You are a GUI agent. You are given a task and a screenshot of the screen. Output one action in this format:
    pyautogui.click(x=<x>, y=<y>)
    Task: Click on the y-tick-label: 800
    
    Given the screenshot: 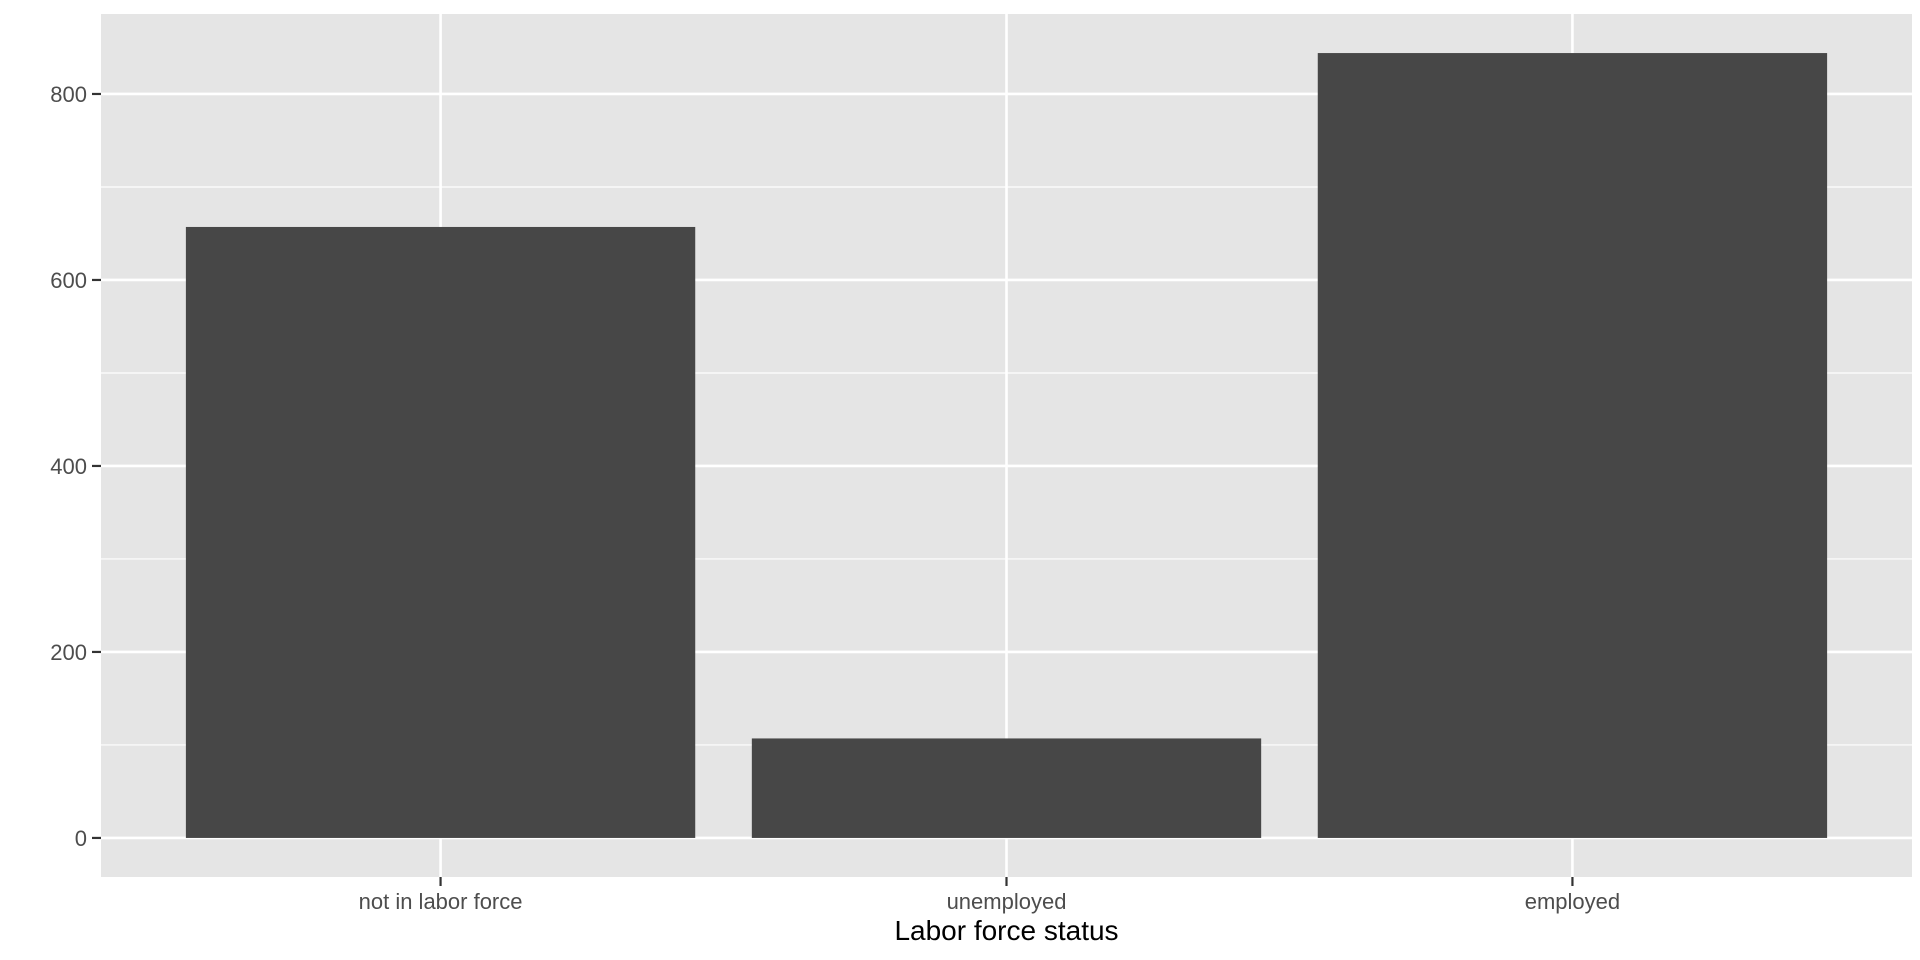 What is the action you would take?
    pyautogui.click(x=68, y=94)
    